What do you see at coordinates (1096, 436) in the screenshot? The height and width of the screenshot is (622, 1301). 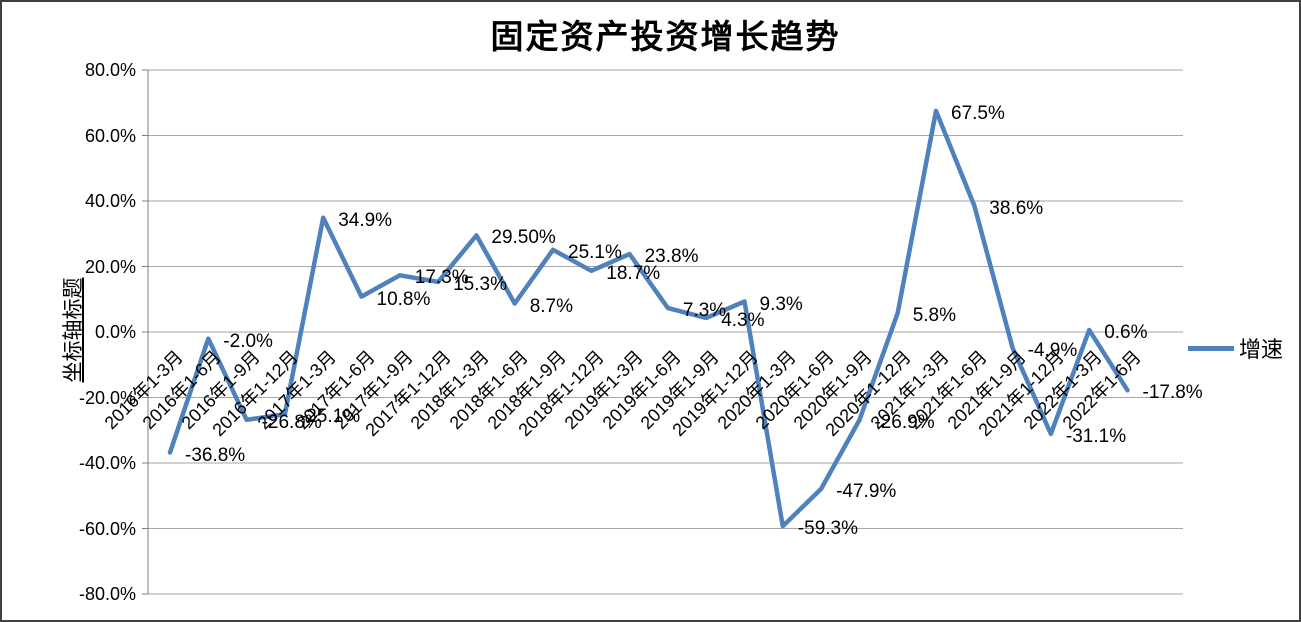 I see `data-point-label: -31.1%` at bounding box center [1096, 436].